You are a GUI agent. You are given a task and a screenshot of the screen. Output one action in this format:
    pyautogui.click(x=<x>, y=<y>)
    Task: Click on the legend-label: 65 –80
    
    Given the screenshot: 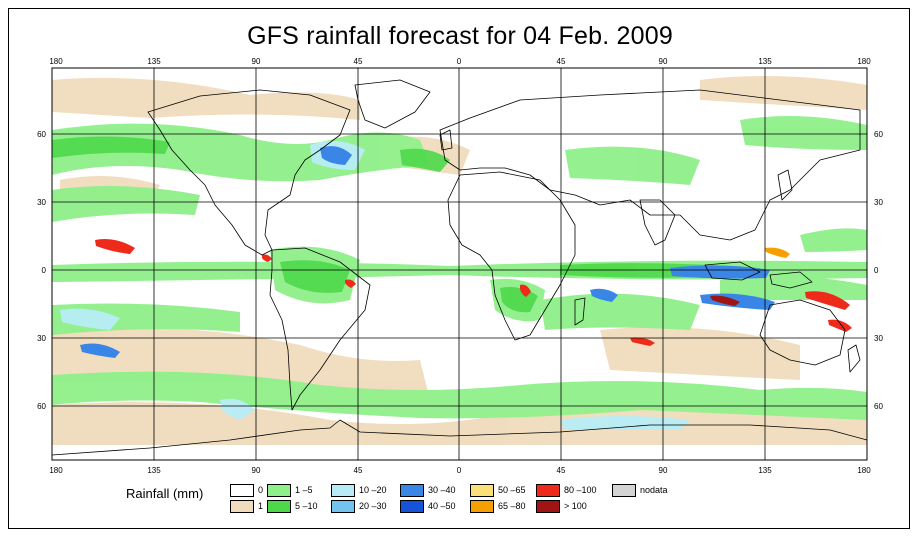 What is the action you would take?
    pyautogui.click(x=512, y=506)
    